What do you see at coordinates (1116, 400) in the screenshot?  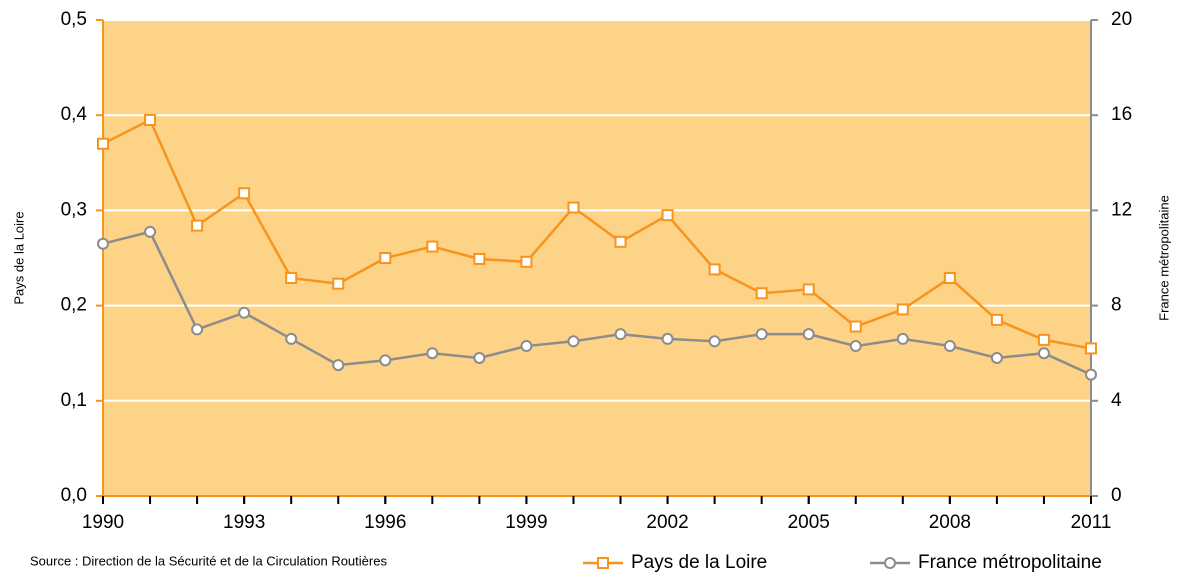 I see `y2-tick-label: 4` at bounding box center [1116, 400].